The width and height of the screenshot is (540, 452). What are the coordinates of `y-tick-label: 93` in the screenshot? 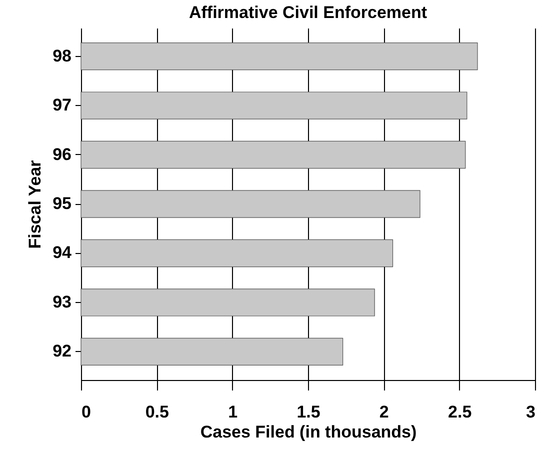 It's located at (62, 302).